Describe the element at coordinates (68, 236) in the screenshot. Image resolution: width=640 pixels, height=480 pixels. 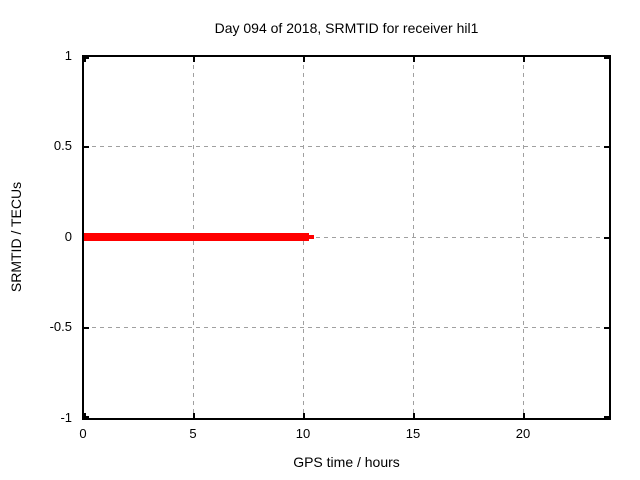
I see `y-tick-label: 0` at that location.